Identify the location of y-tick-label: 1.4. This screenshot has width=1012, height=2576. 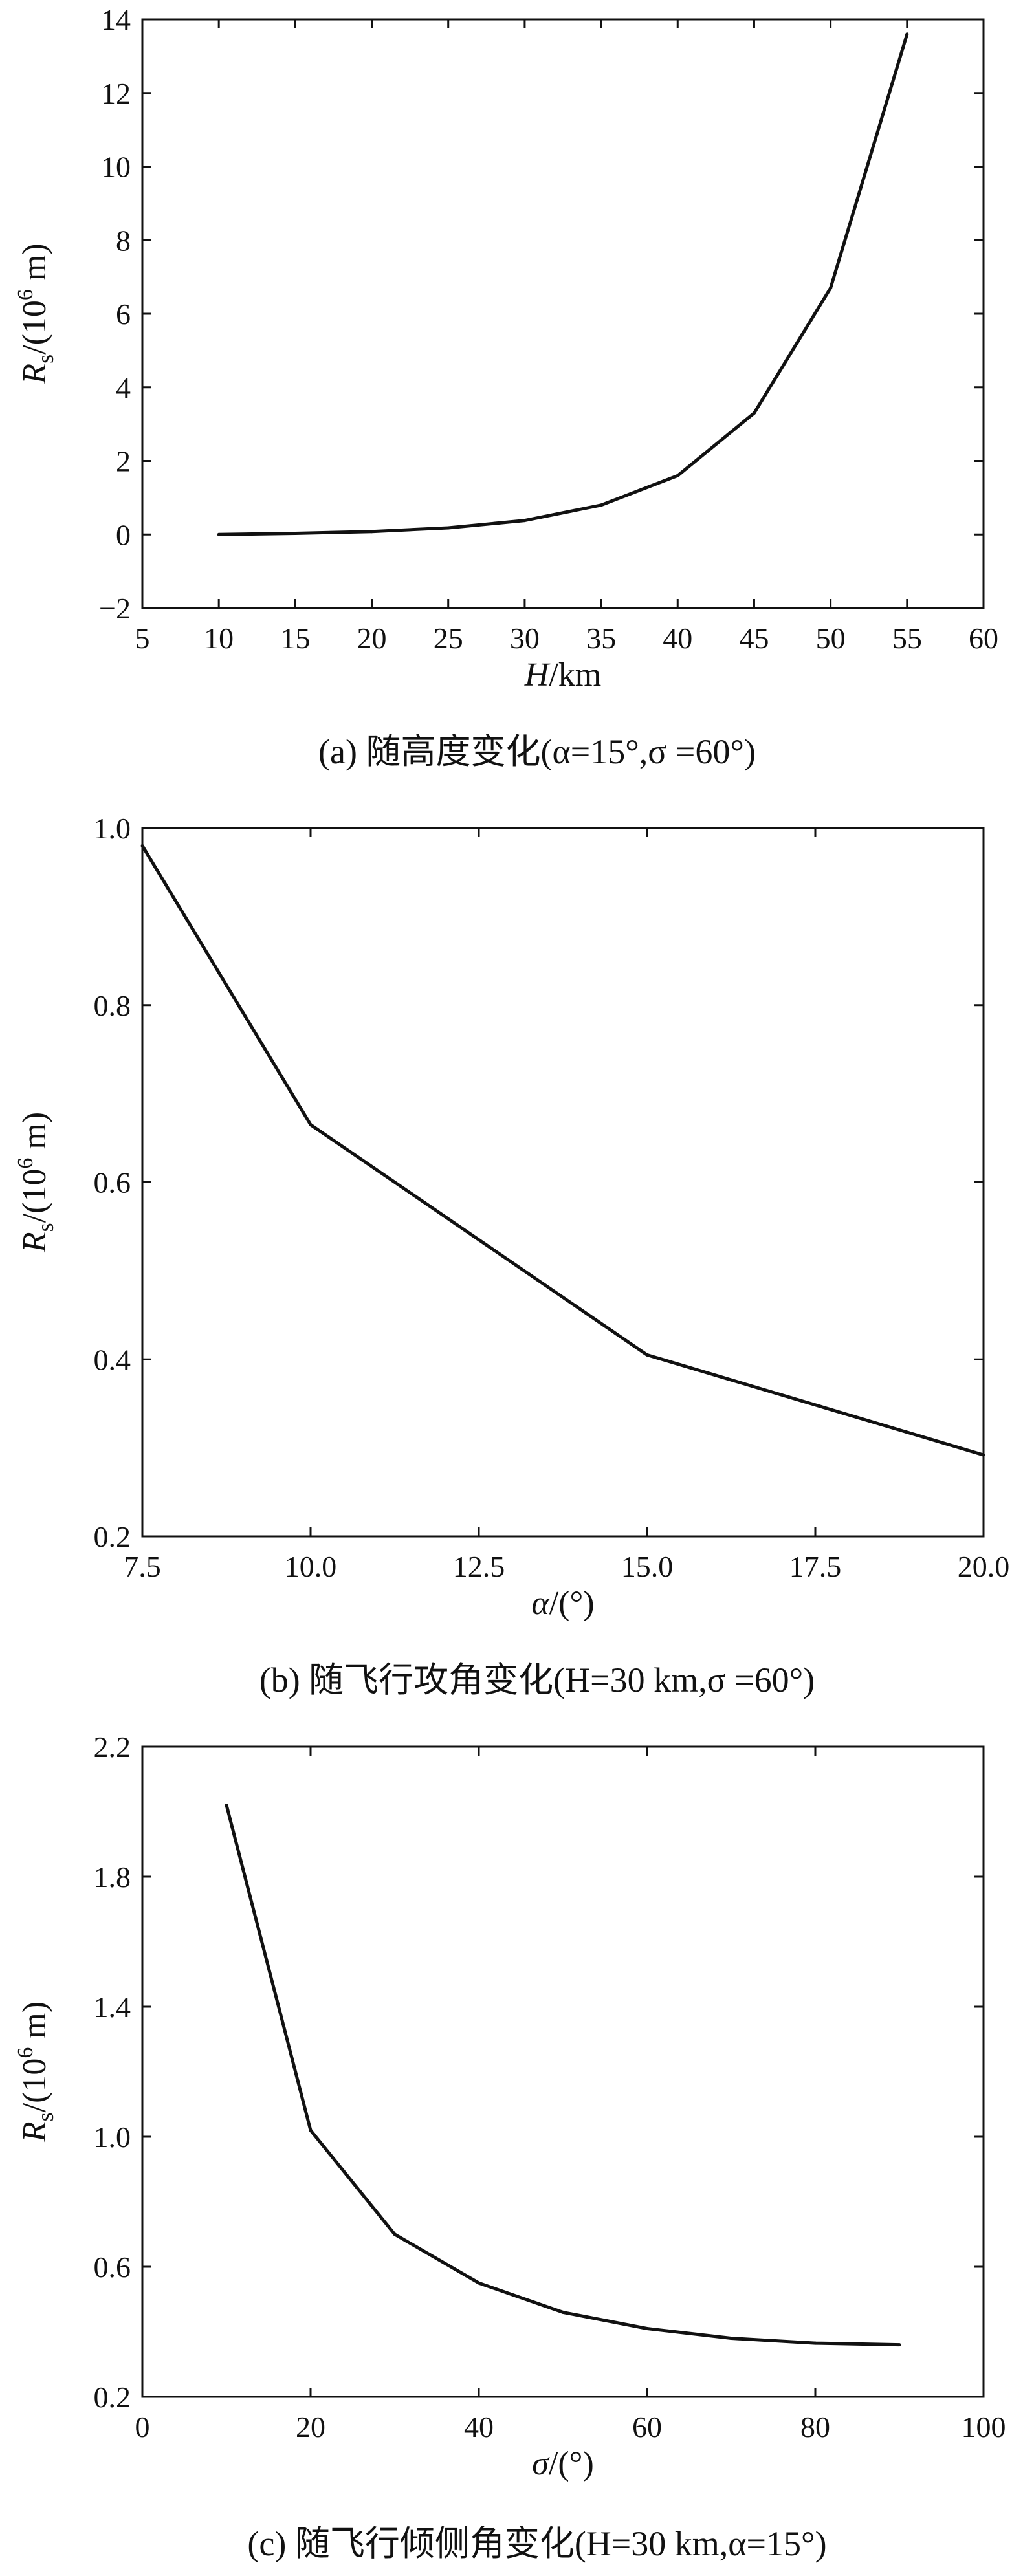
(112, 2007).